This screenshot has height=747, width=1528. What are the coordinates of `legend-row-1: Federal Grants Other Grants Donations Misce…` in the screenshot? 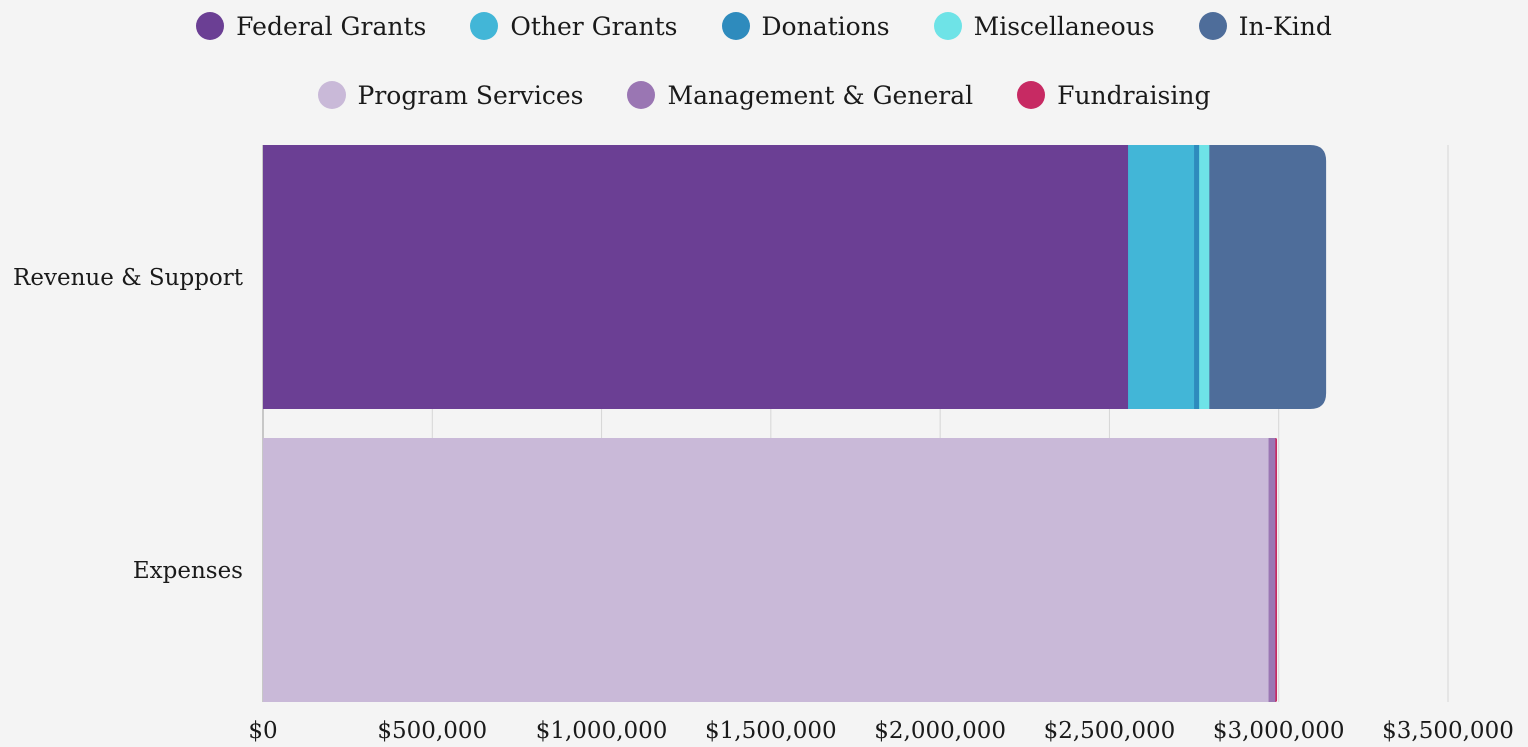 It's located at (764, 26).